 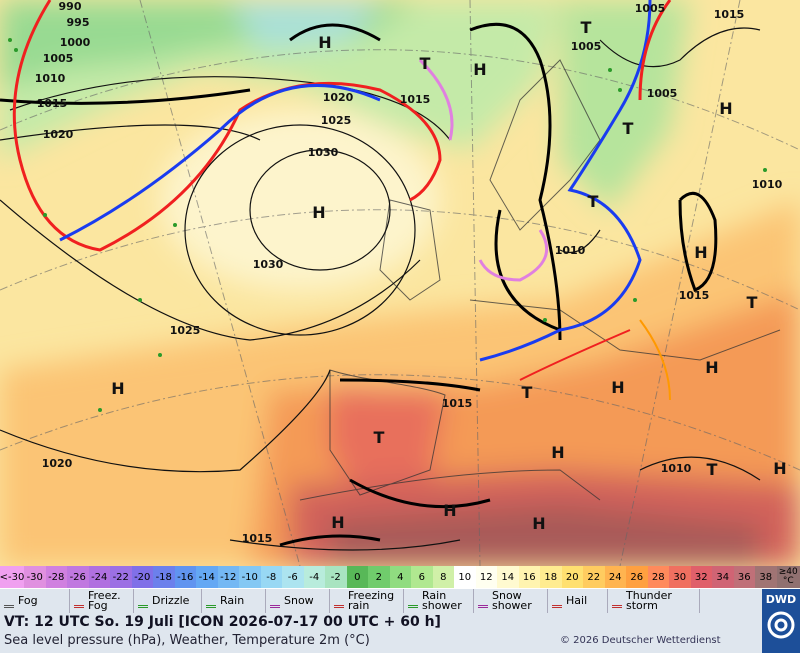 I want to click on legend-label: Hail, so click(x=577, y=600).